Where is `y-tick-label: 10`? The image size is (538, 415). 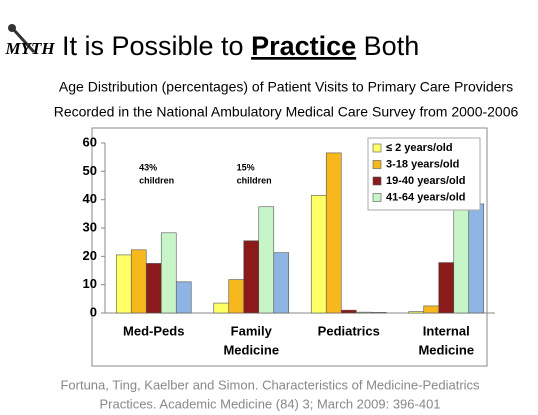 y-tick-label: 10 is located at coordinates (90, 283).